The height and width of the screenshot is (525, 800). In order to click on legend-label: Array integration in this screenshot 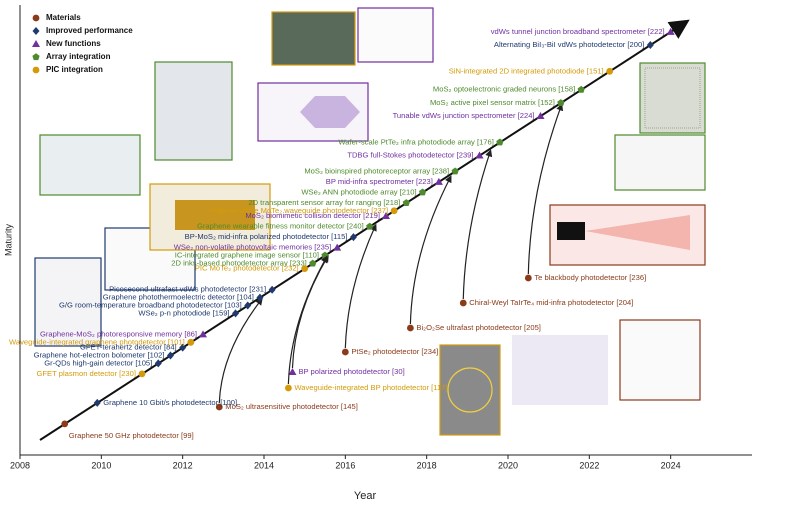, I will do `click(78, 56)`.